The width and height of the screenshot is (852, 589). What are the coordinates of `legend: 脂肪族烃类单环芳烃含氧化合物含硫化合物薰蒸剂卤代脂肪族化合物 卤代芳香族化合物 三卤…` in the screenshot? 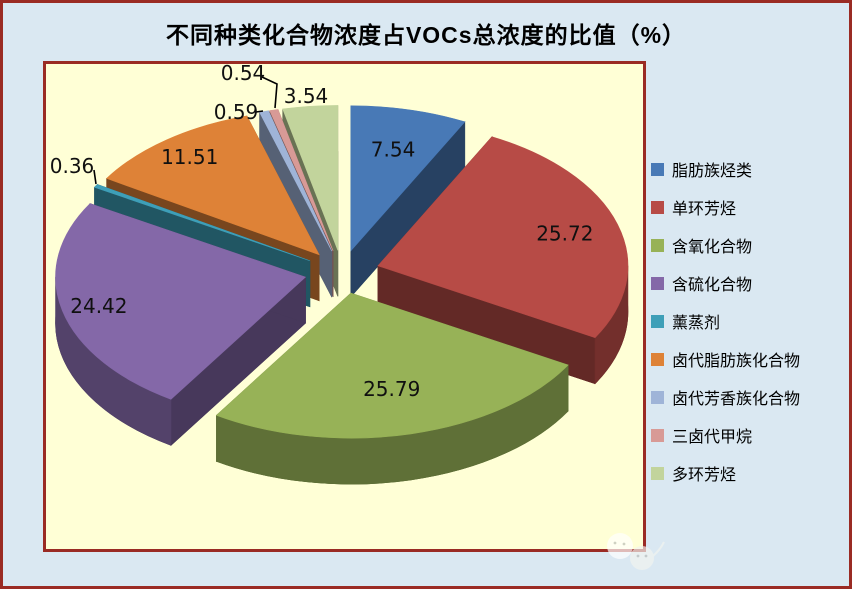 It's located at (725, 321).